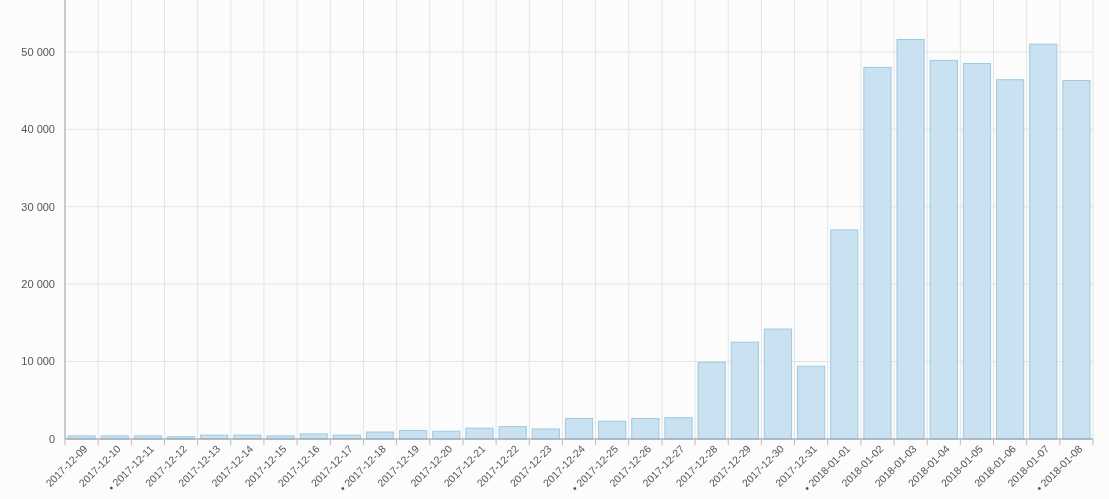  Describe the element at coordinates (38, 284) in the screenshot. I see `y-tick-label: 20 000` at that location.